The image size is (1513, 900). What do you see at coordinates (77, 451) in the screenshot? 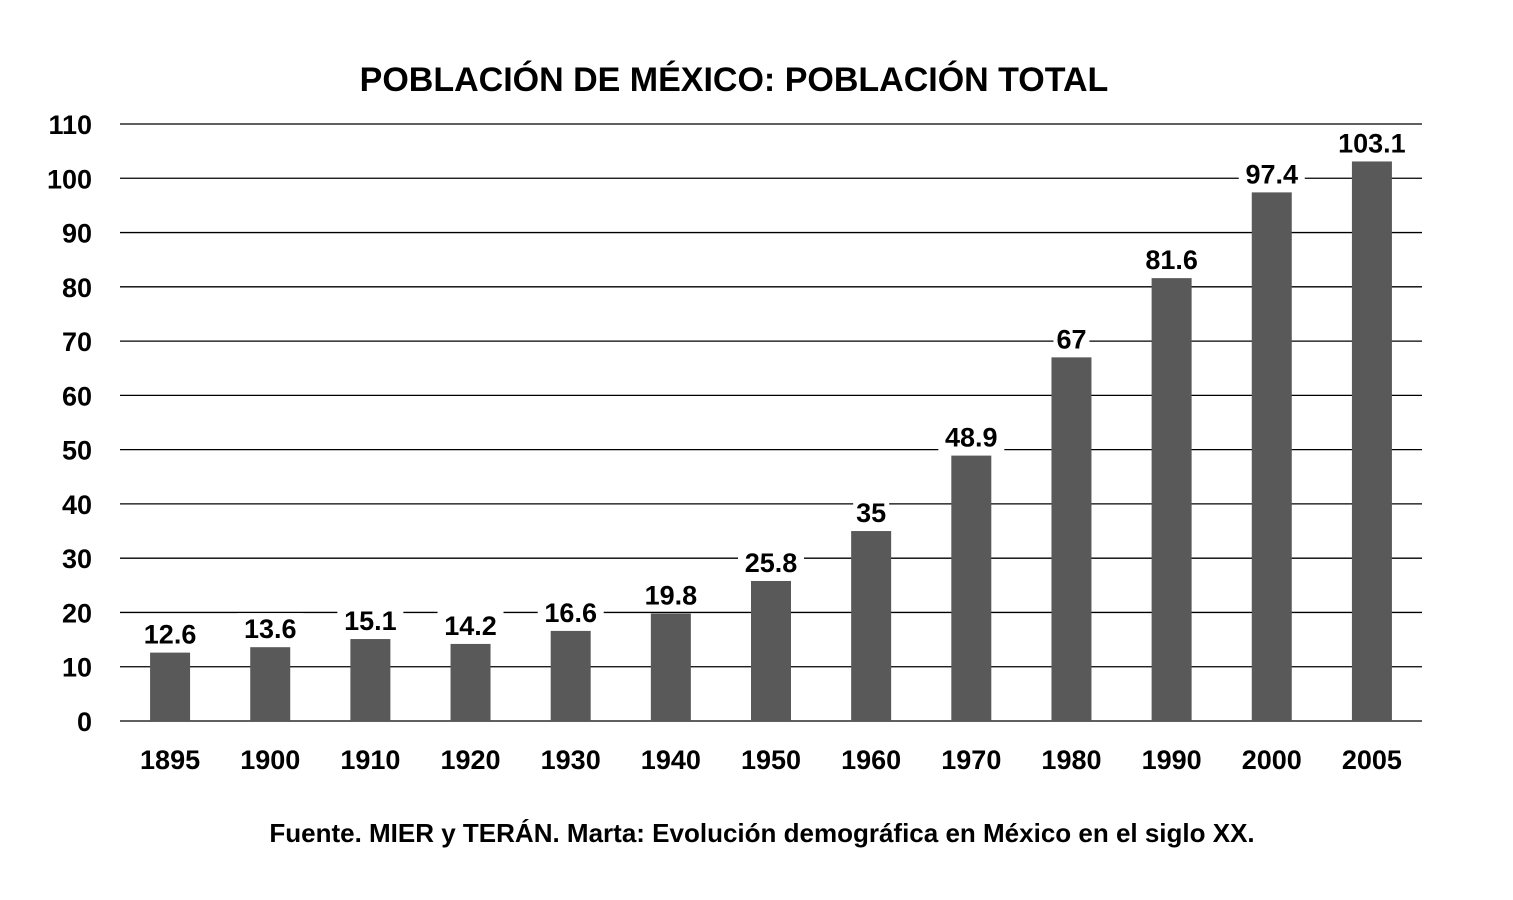
I see `y-tick-label: 50` at bounding box center [77, 451].